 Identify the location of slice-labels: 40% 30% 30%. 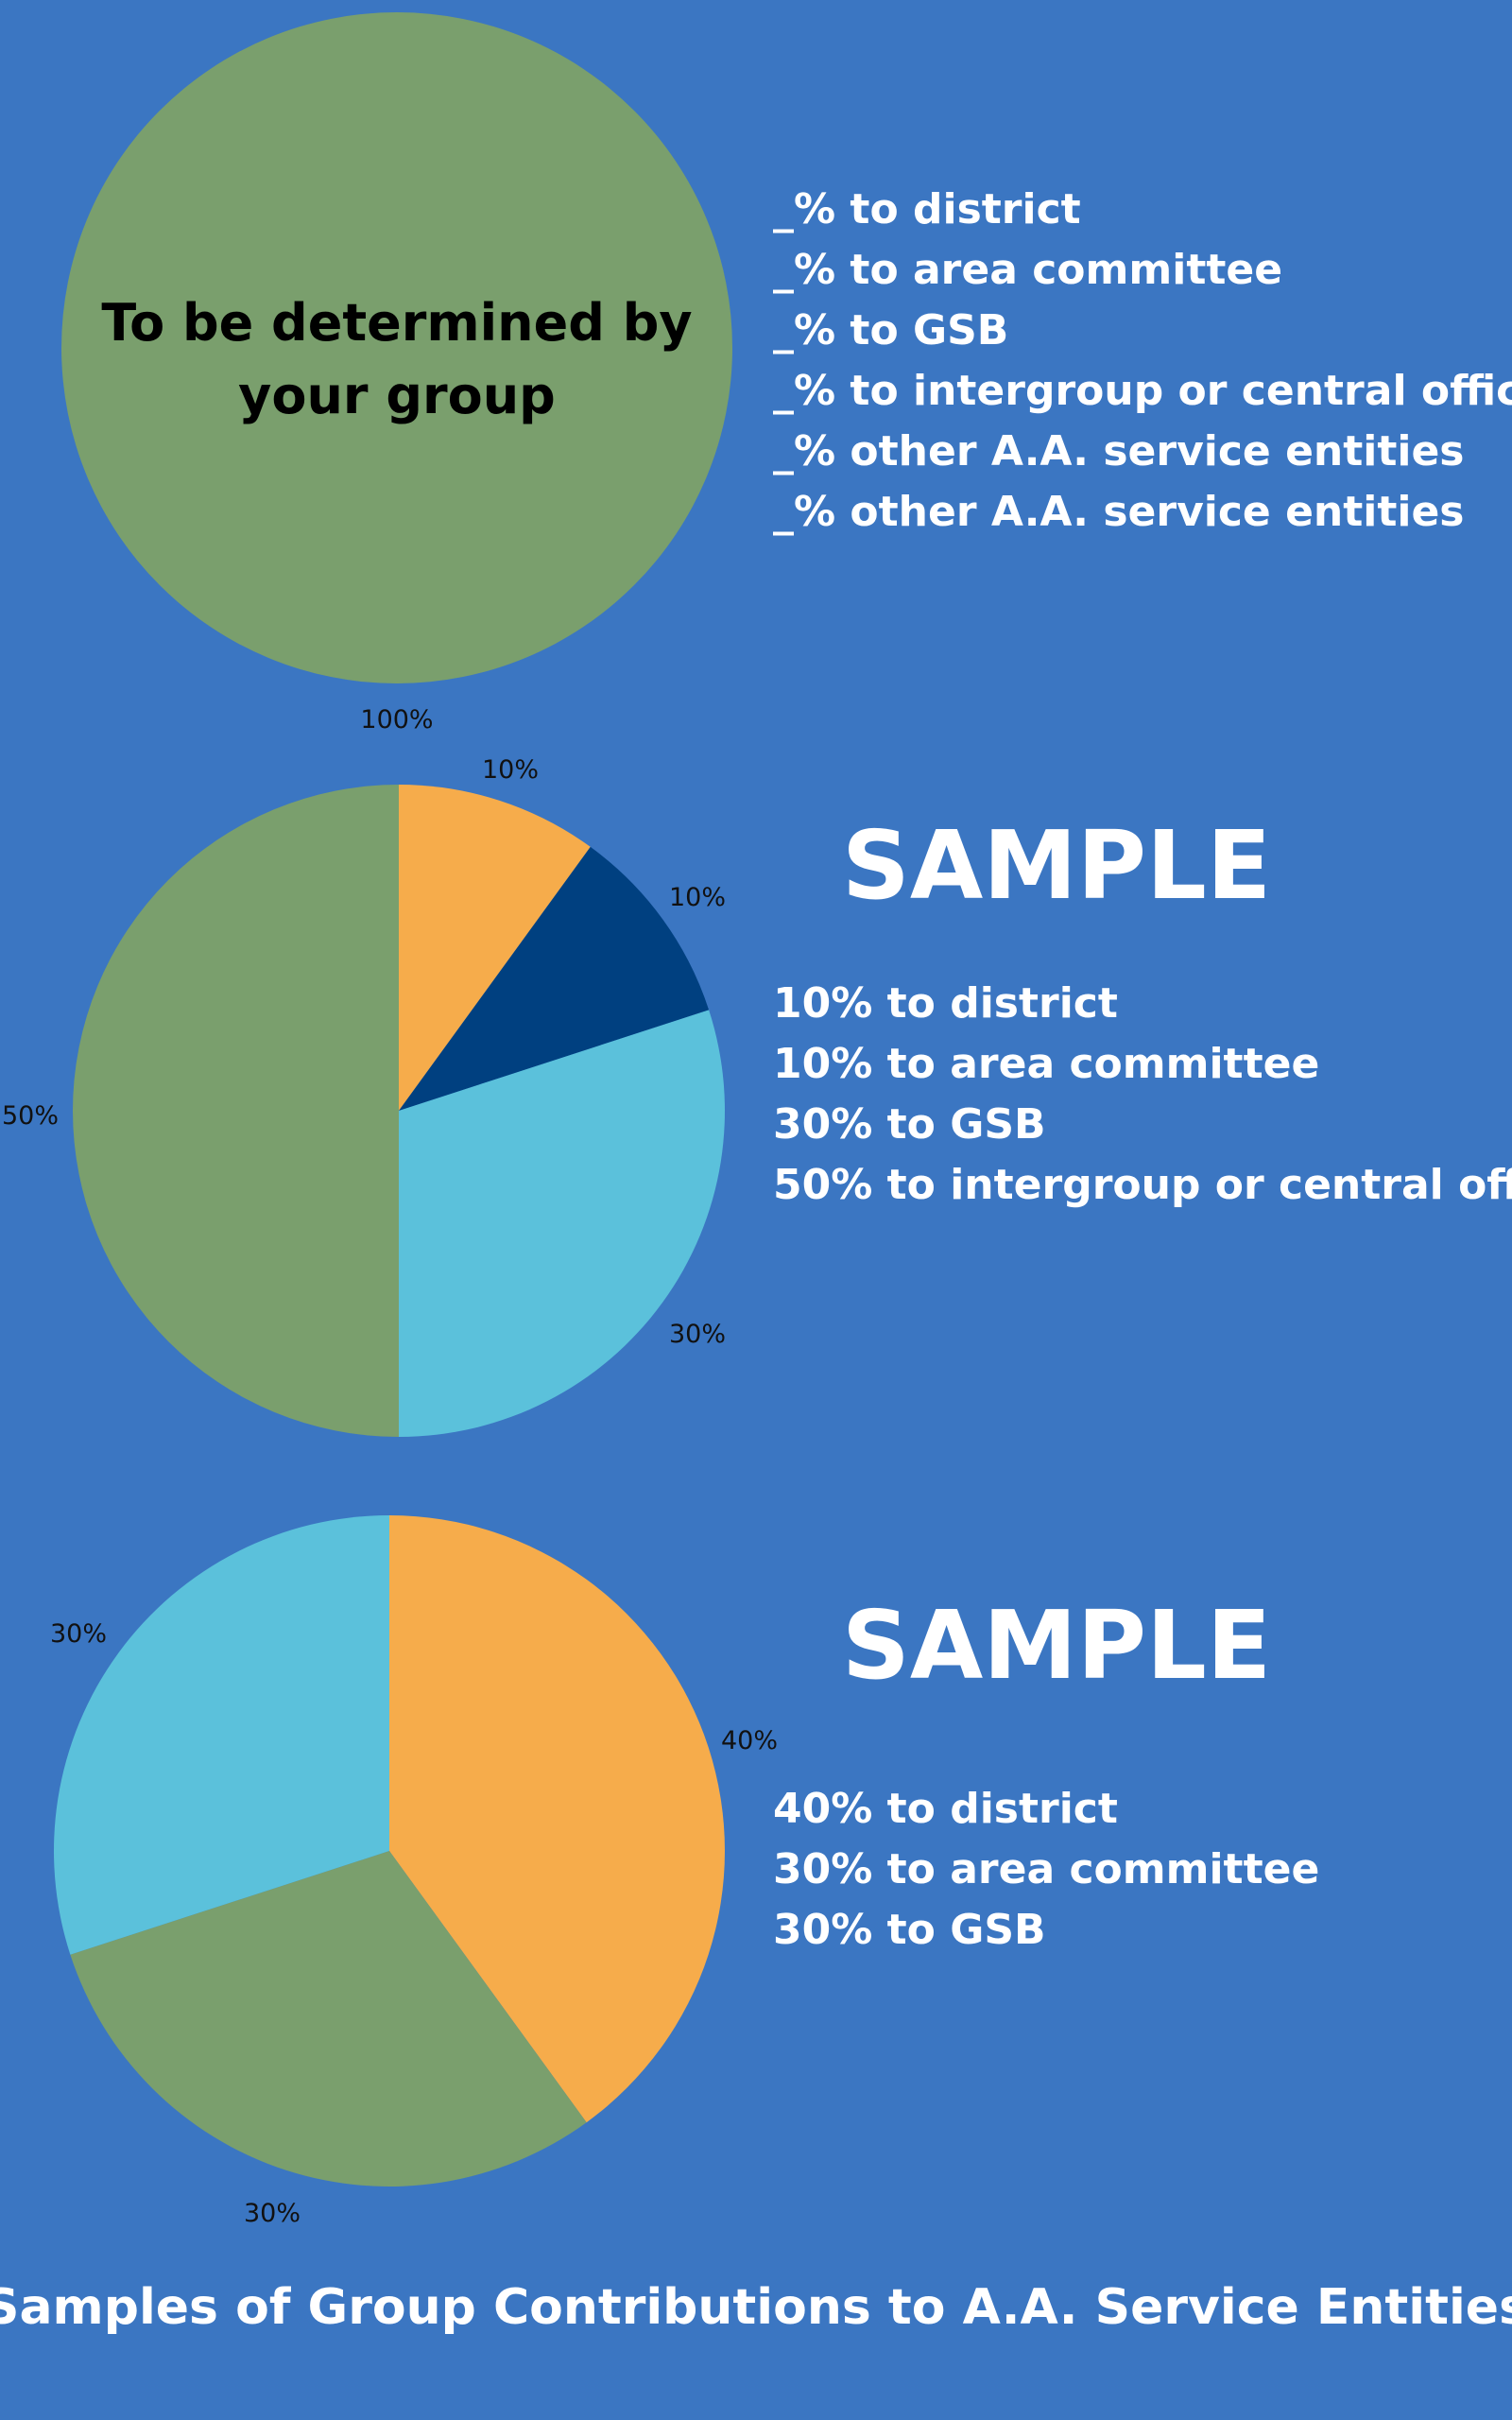
(414, 1923).